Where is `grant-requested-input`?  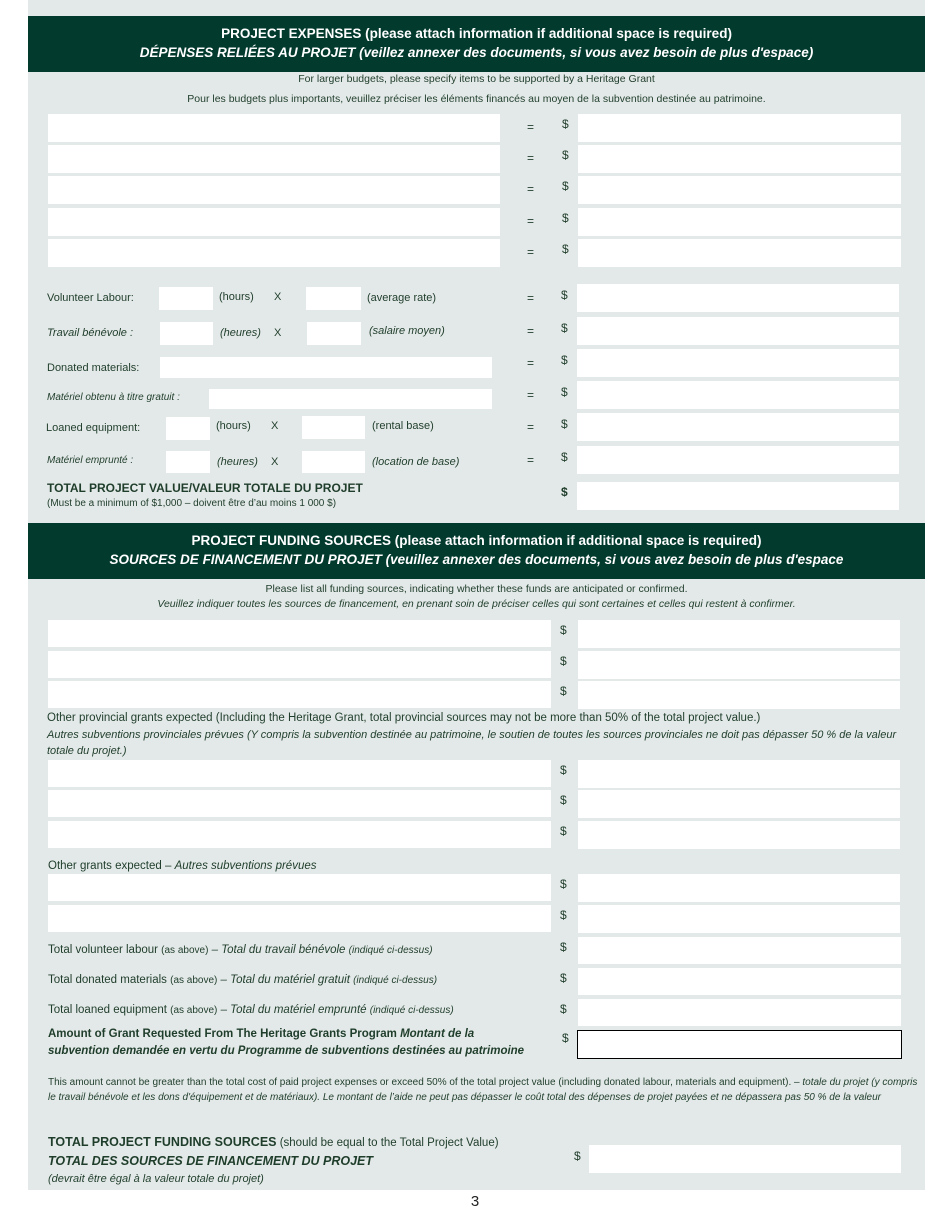 grant-requested-input is located at coordinates (739, 1044).